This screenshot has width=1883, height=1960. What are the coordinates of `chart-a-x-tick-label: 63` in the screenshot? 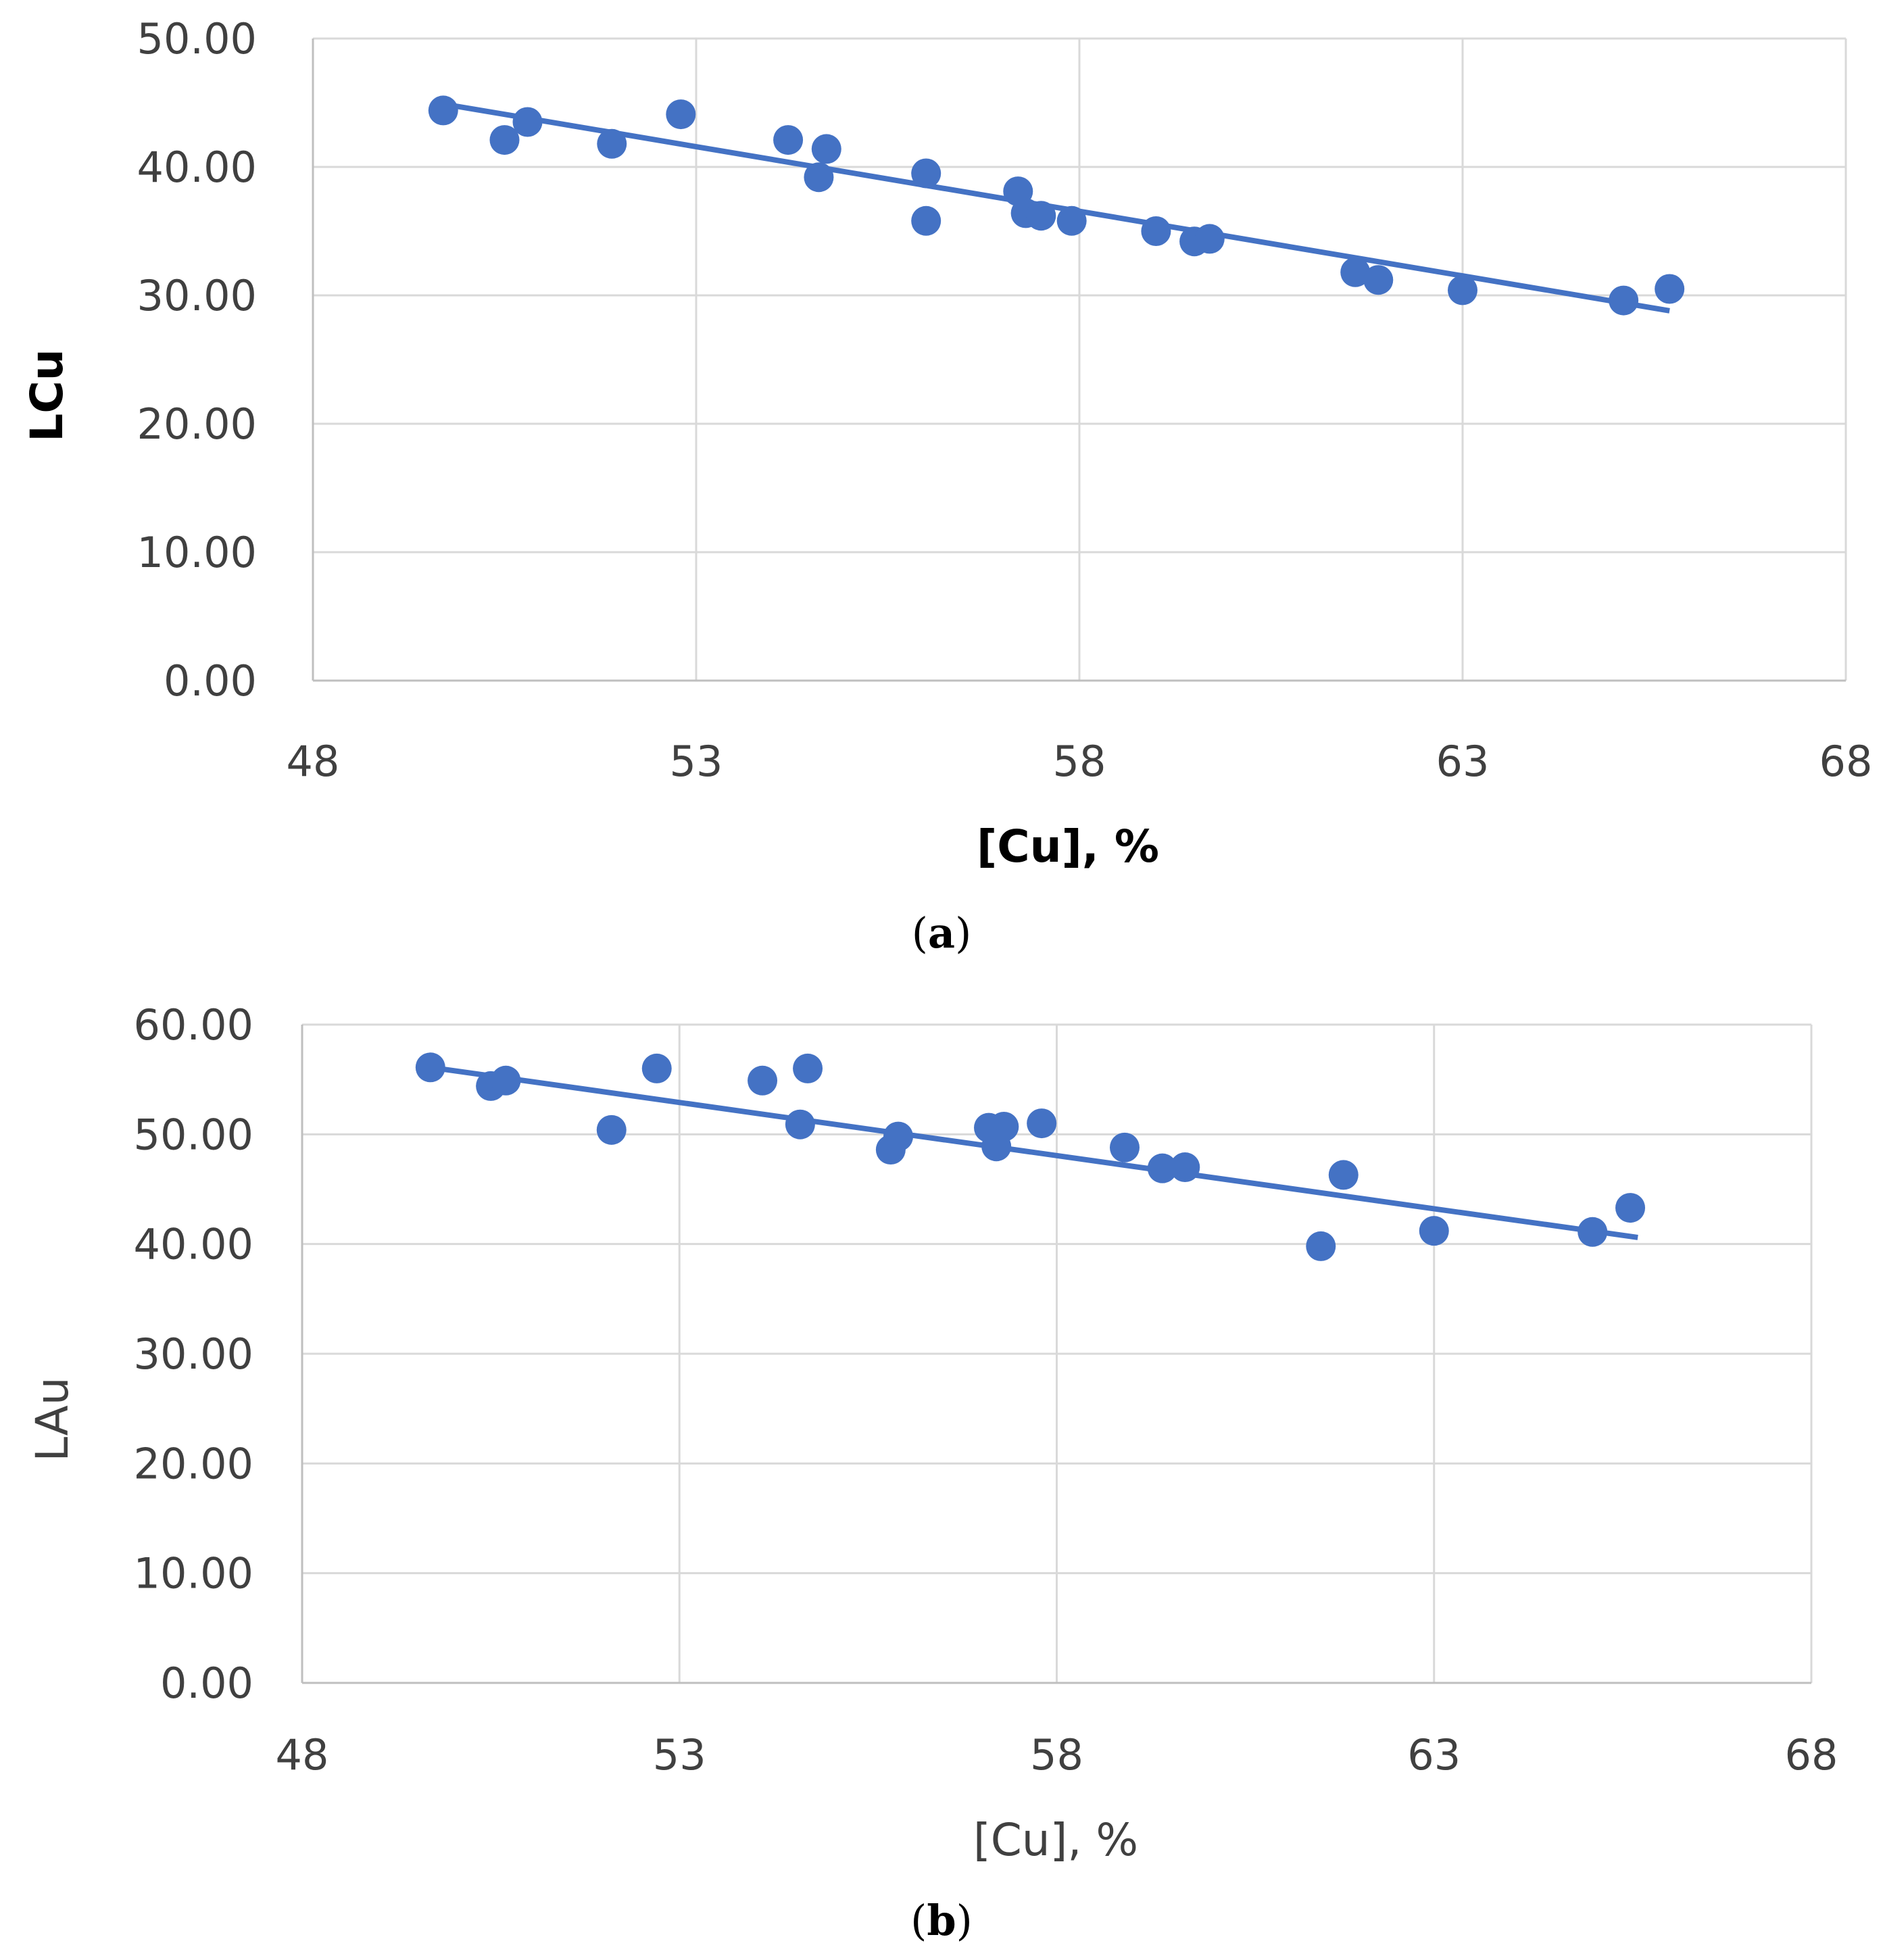 It's located at (1463, 761).